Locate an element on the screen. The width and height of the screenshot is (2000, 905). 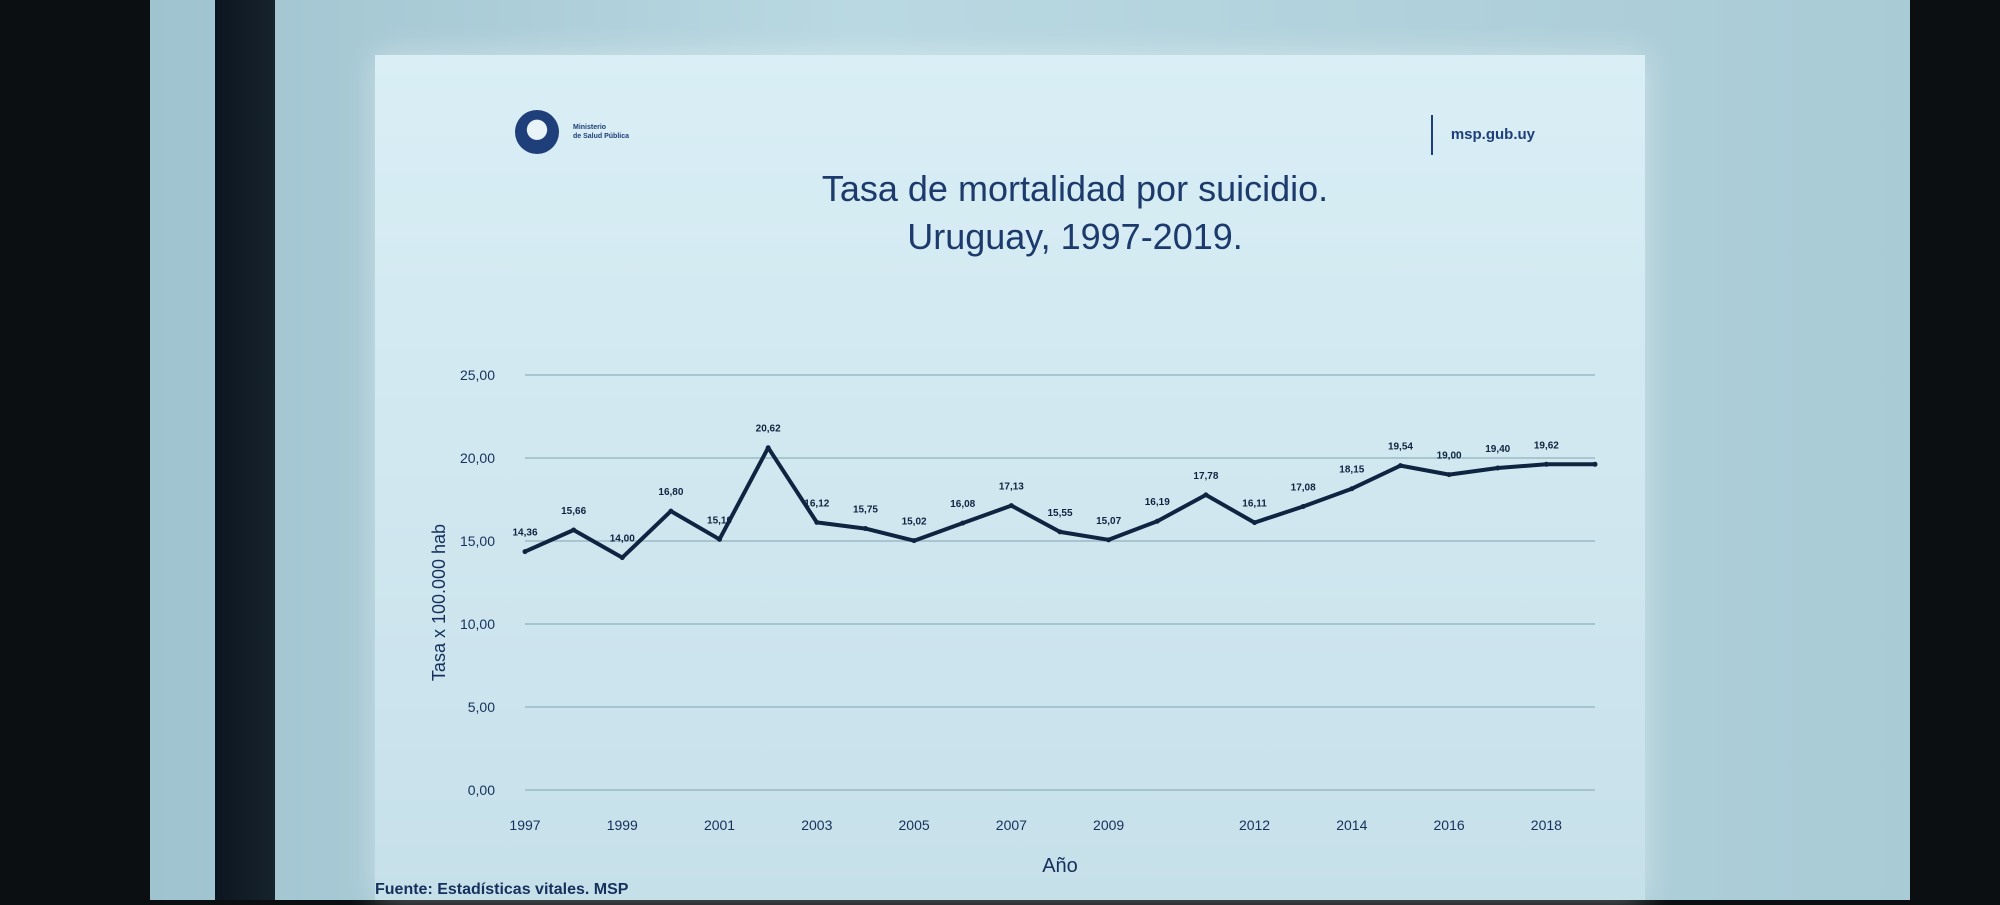
data-label: 19,62 is located at coordinates (1546, 445).